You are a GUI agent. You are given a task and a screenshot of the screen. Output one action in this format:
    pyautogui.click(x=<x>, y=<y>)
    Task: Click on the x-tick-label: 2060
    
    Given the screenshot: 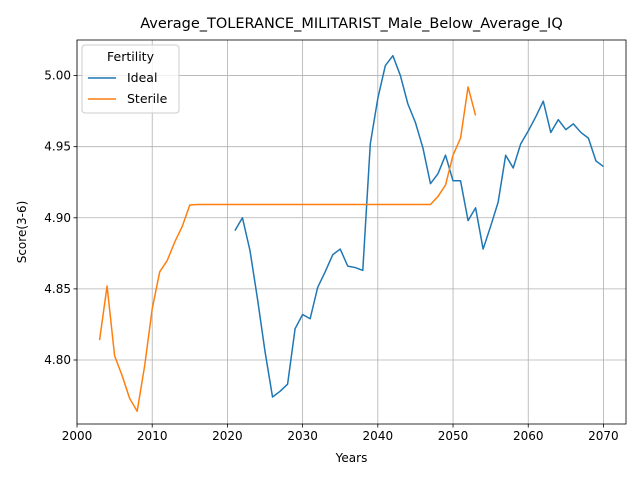 What is the action you would take?
    pyautogui.click(x=528, y=436)
    